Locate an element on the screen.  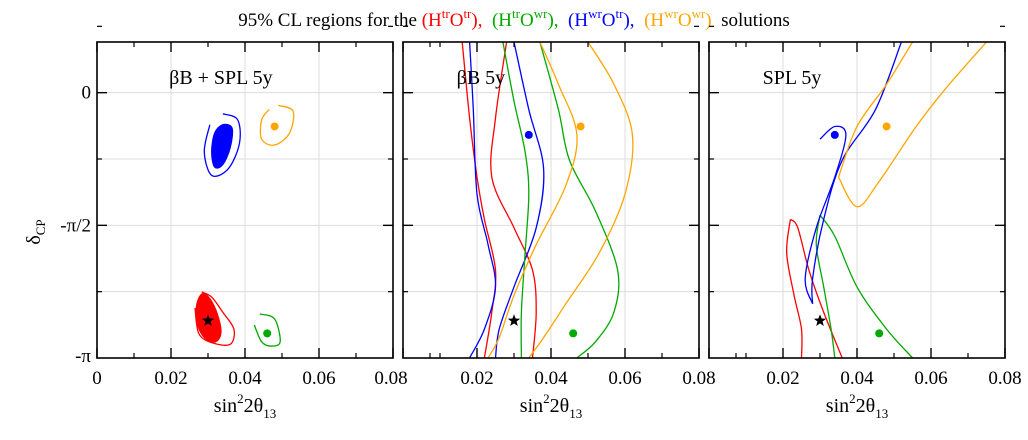
title-suffix: solutions is located at coordinates (755, 20).